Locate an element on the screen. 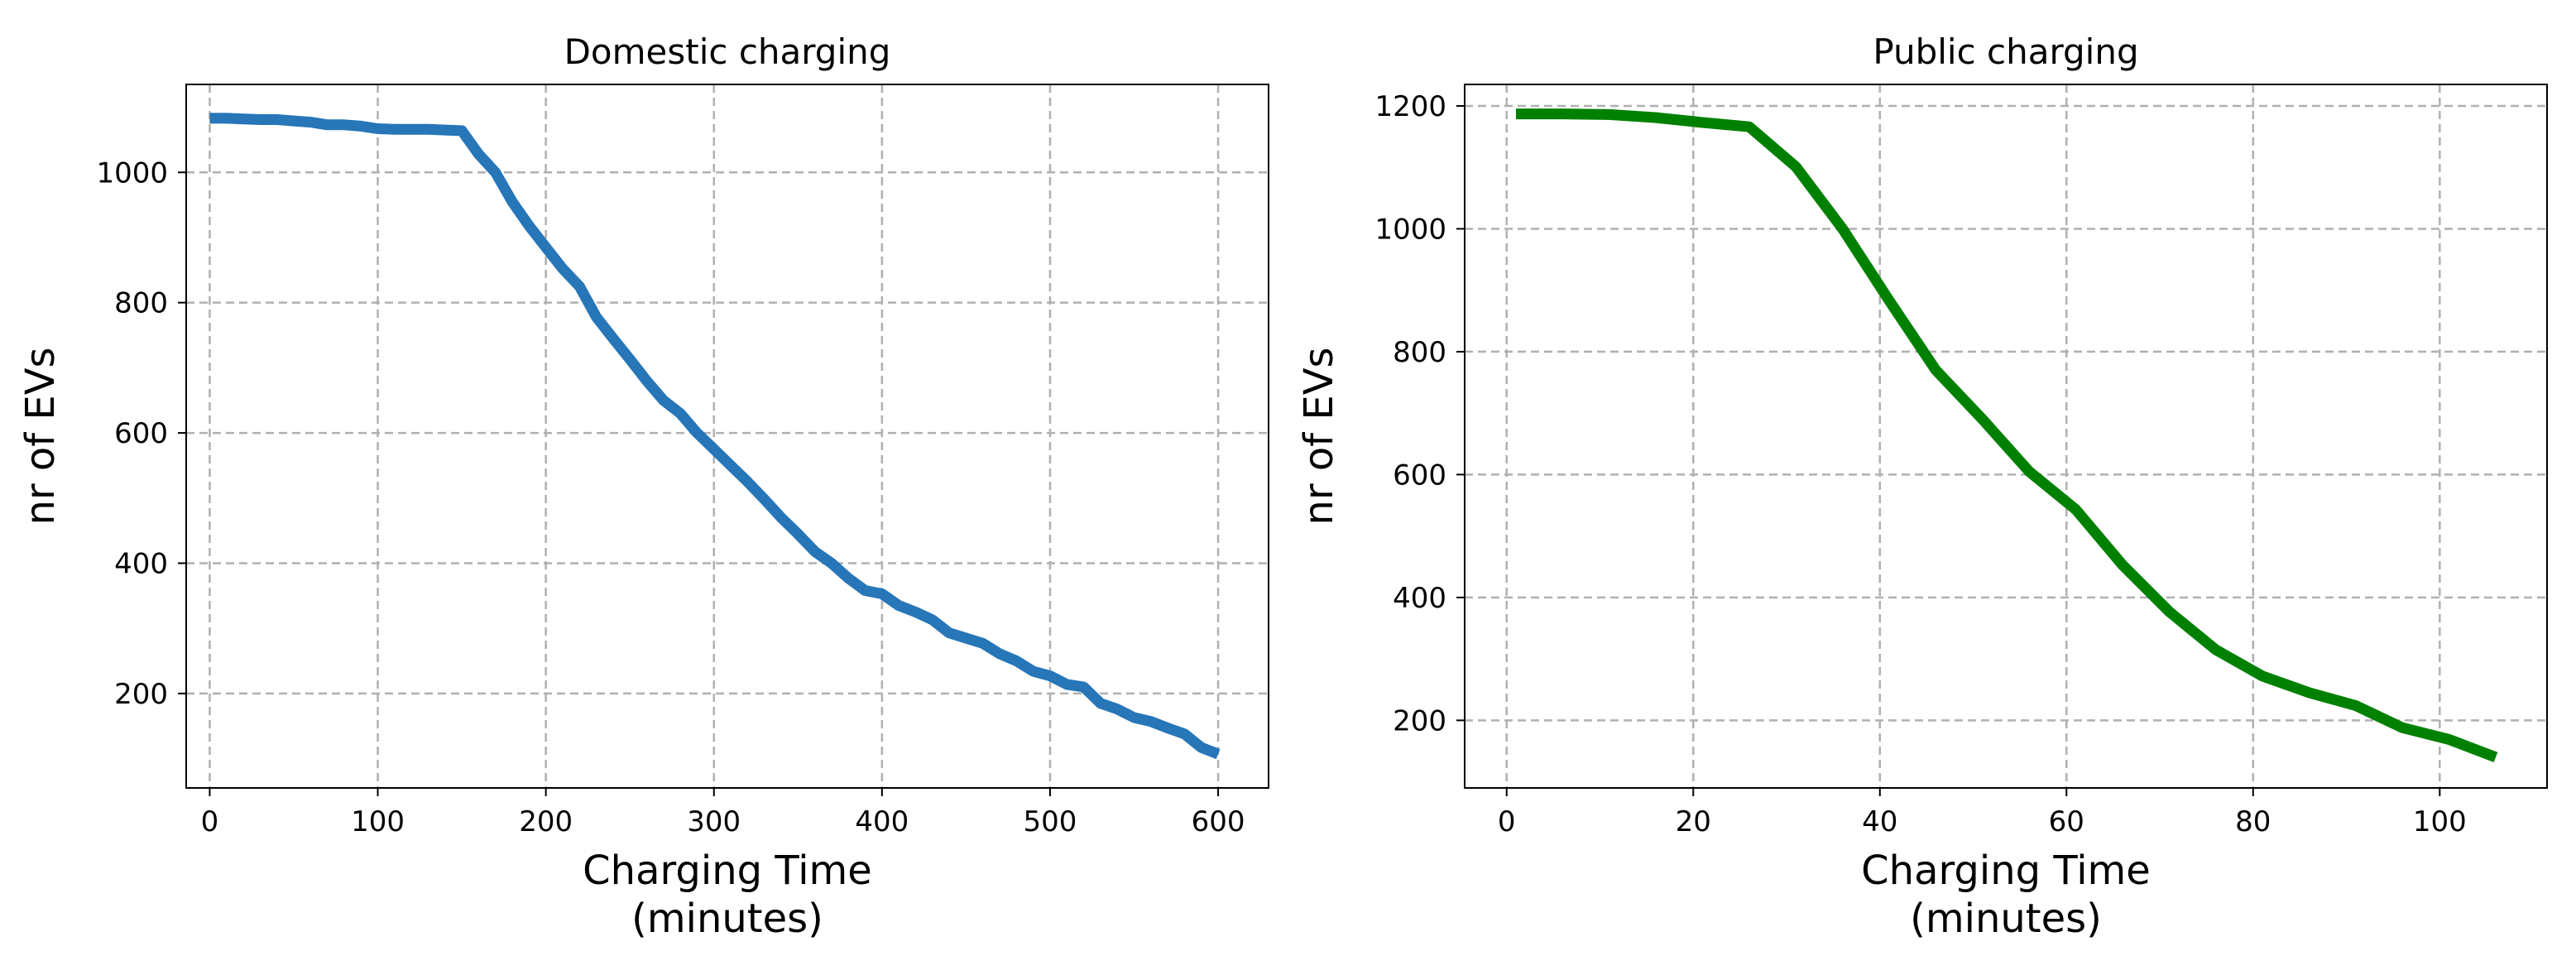 This screenshot has width=2576, height=975. chart-title: Domestic charging is located at coordinates (728, 51).